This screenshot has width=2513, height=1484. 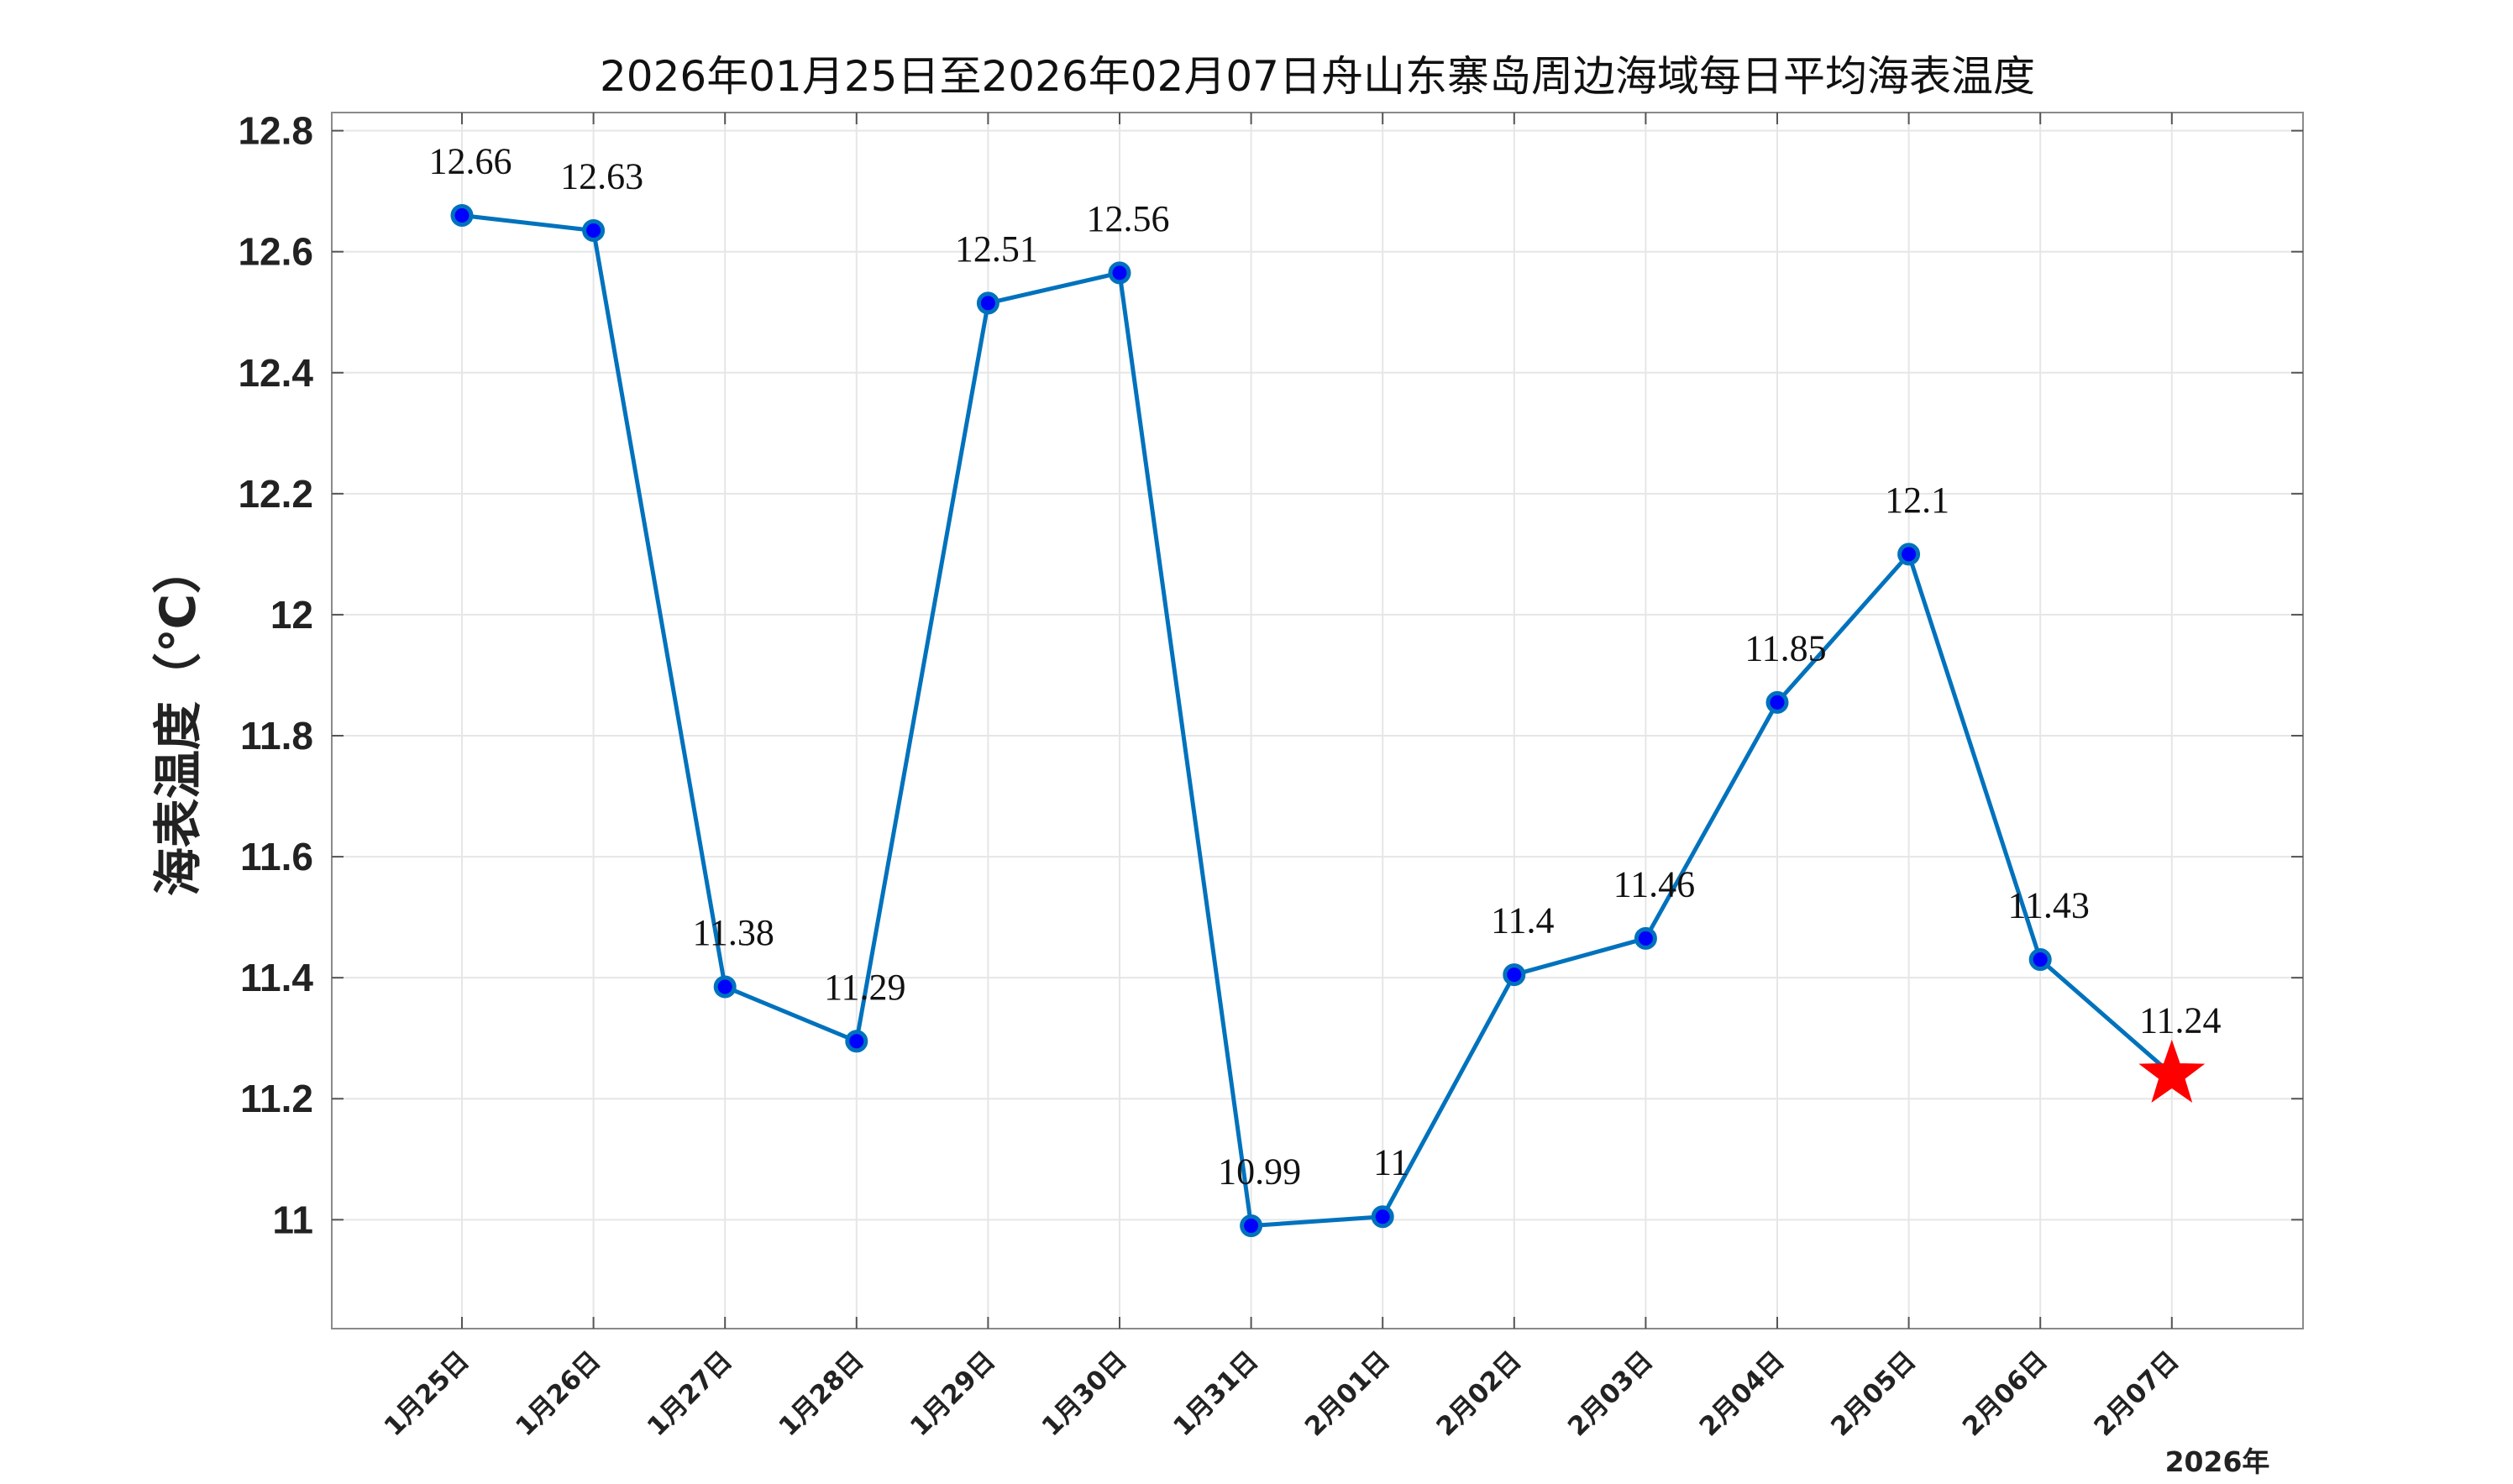 What do you see at coordinates (275, 252) in the screenshot?
I see `y-tick-label: 12.6` at bounding box center [275, 252].